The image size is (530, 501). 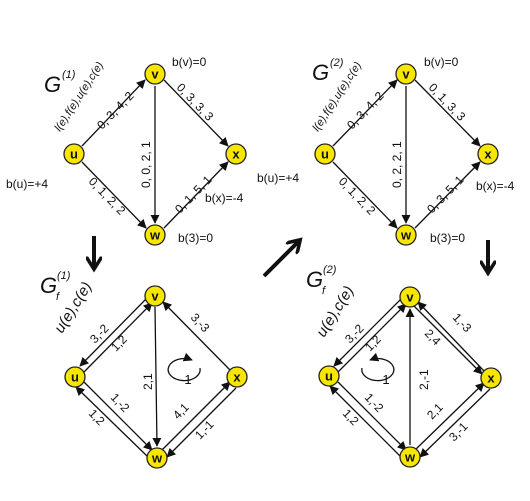 What do you see at coordinates (119, 343) in the screenshot?
I see `edge-label-u-v: 1,2` at bounding box center [119, 343].